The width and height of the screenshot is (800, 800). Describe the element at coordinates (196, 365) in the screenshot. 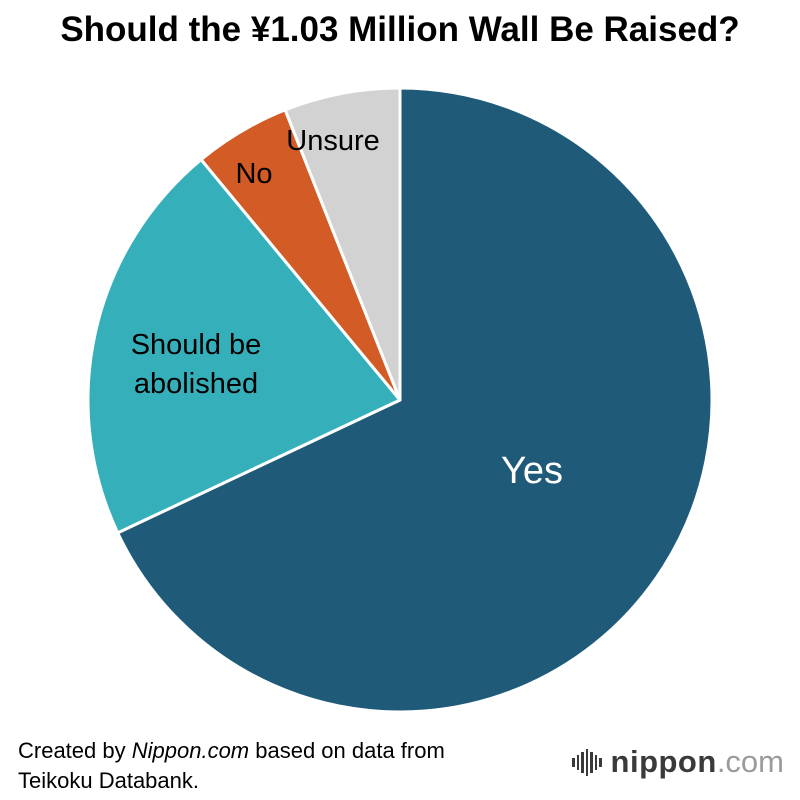

I see `slice-label-should-be-abolished: Should be abolished` at that location.